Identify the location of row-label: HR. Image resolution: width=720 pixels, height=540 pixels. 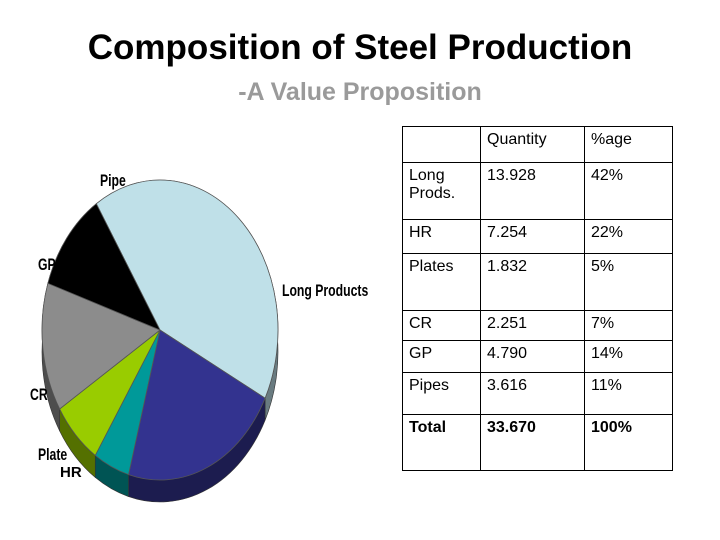
(441, 236).